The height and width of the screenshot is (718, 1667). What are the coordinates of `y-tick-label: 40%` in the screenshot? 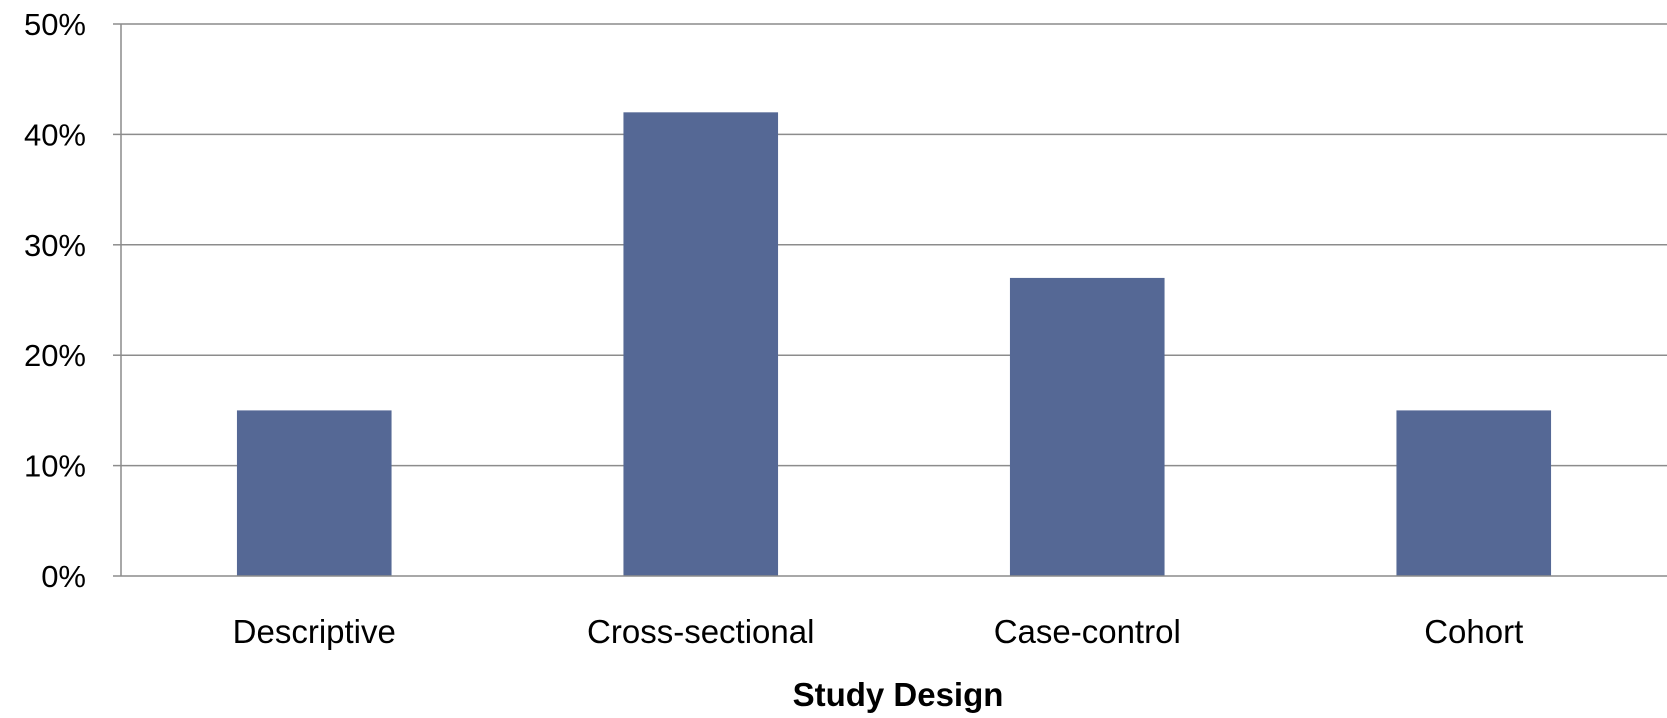 It's located at (55, 134).